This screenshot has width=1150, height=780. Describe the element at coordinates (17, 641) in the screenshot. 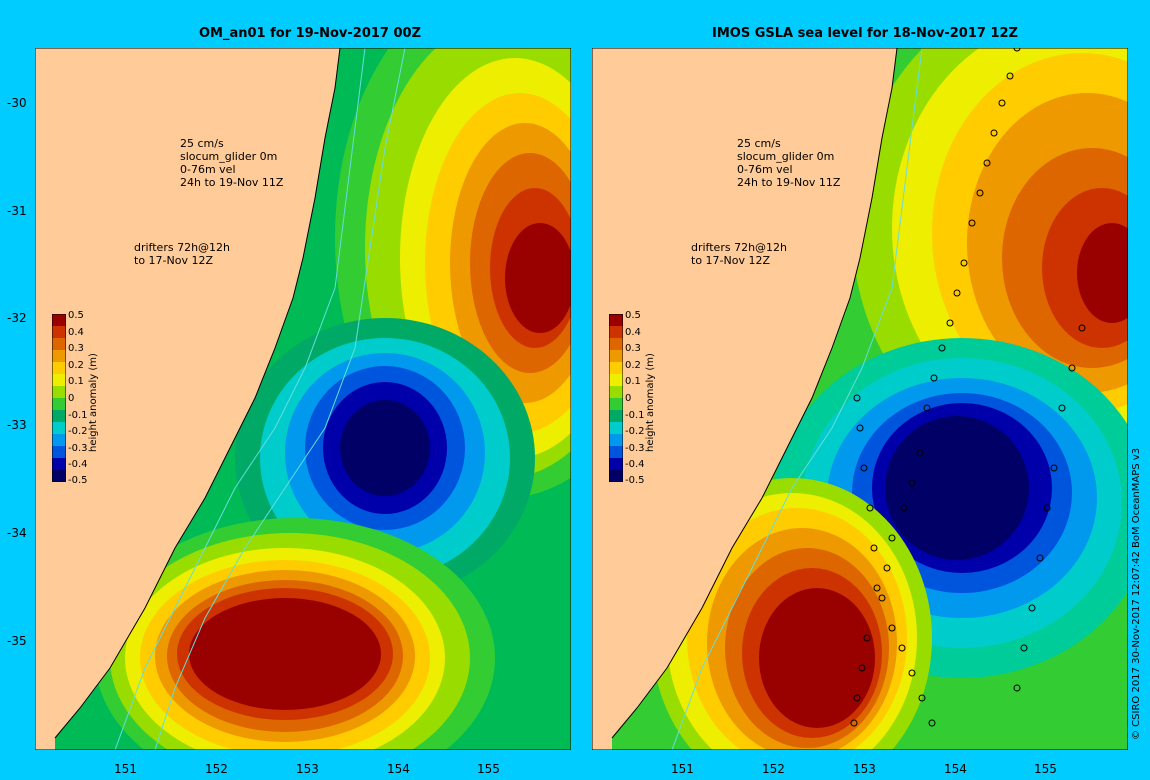

I see `lat-label: -35` at that location.